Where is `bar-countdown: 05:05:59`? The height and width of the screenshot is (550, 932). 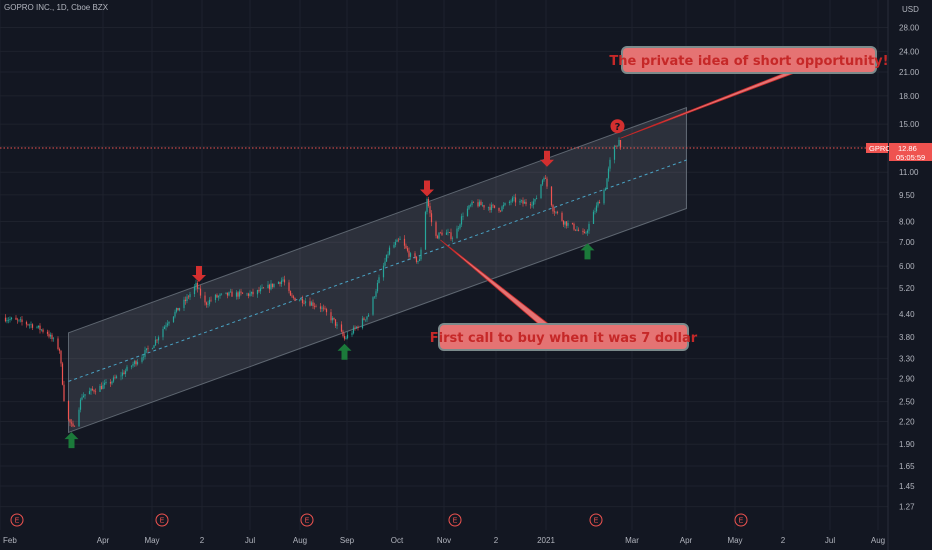 bar-countdown: 05:05:59 is located at coordinates (910, 157).